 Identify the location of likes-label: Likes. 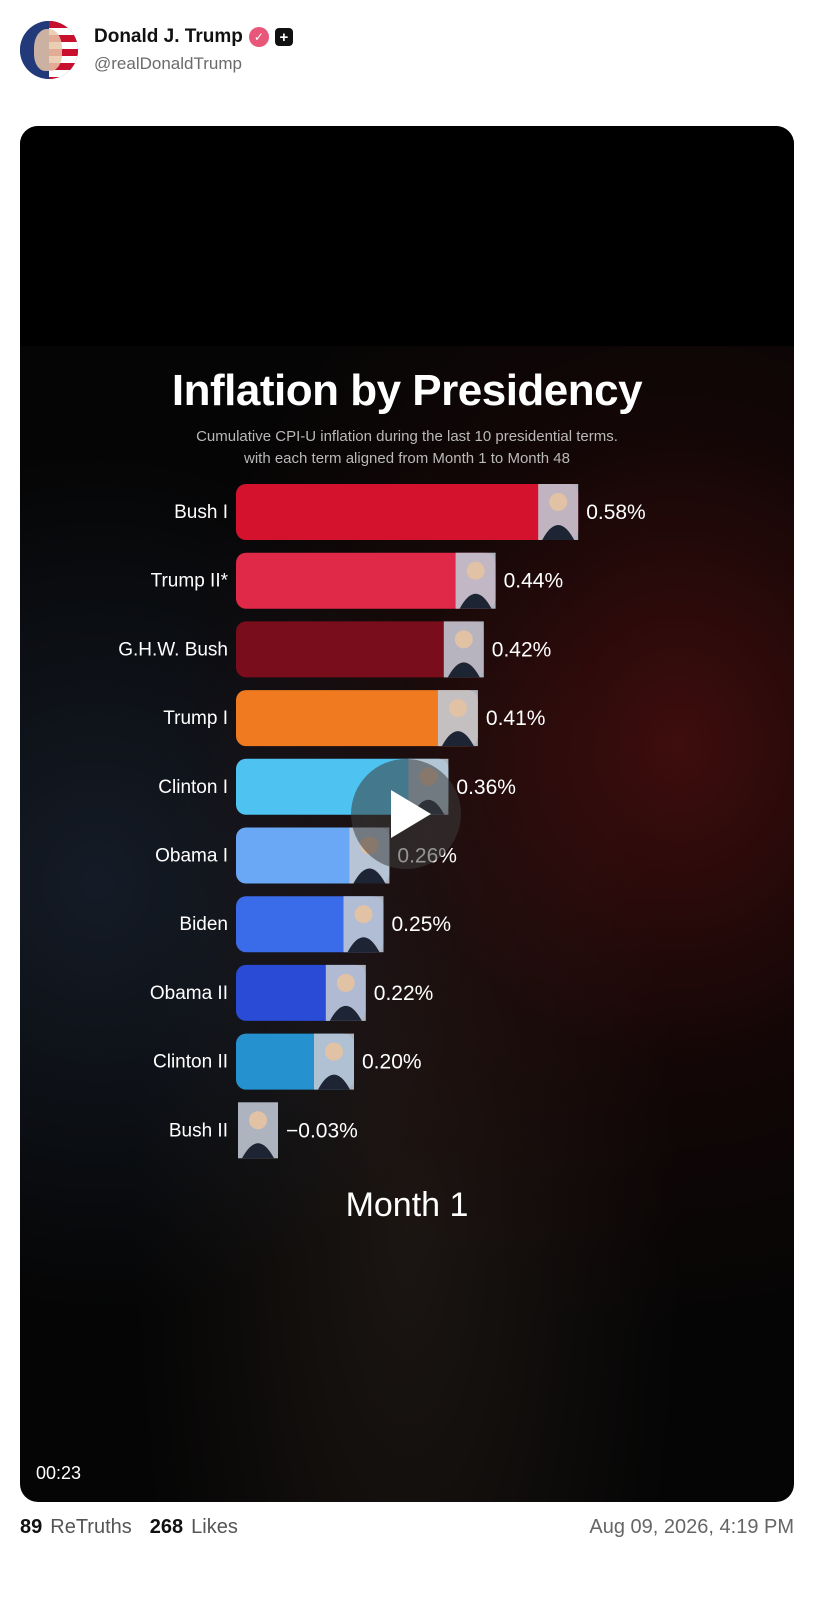
(214, 1527).